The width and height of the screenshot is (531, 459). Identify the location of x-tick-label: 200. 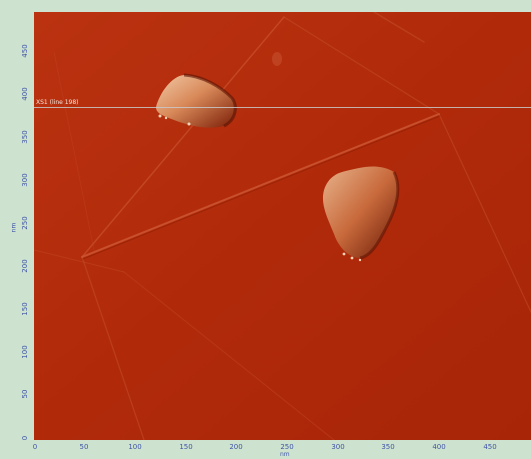
(236, 447).